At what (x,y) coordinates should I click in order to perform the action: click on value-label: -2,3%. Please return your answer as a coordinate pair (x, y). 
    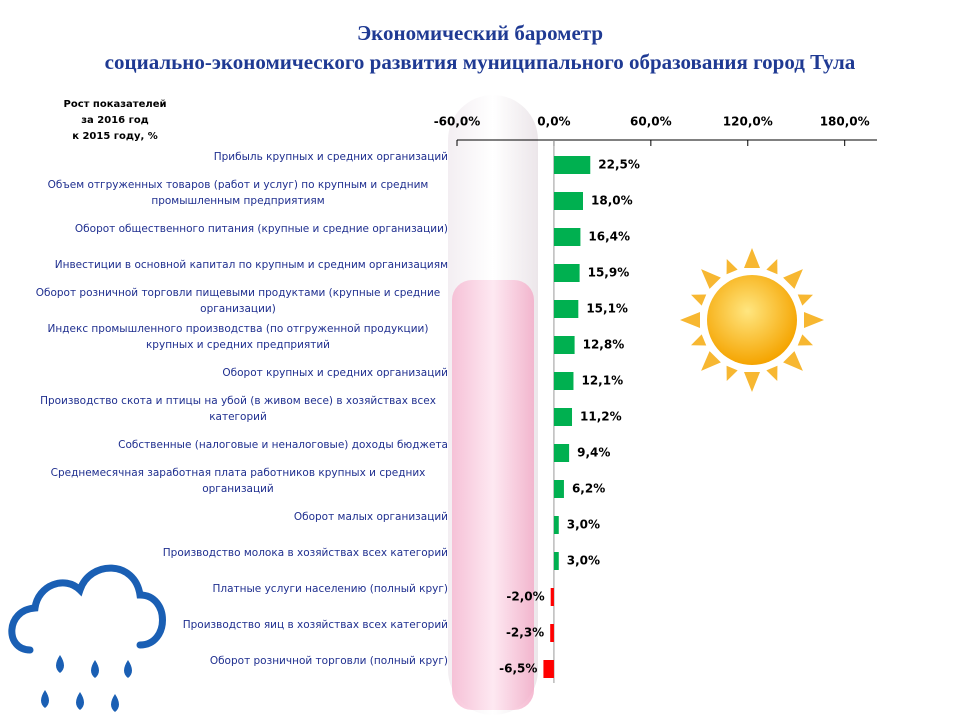
    Looking at the image, I should click on (525, 633).